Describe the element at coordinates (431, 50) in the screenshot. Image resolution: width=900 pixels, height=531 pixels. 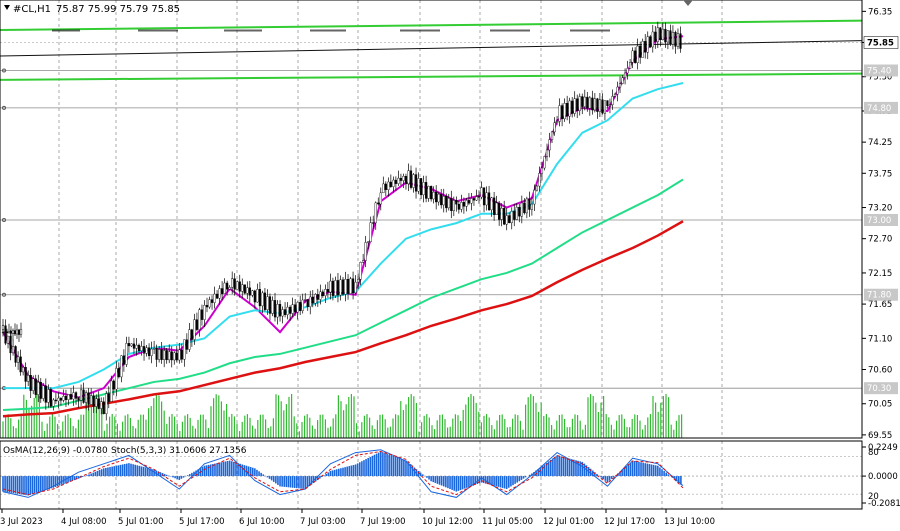
I see `trend-channel` at that location.